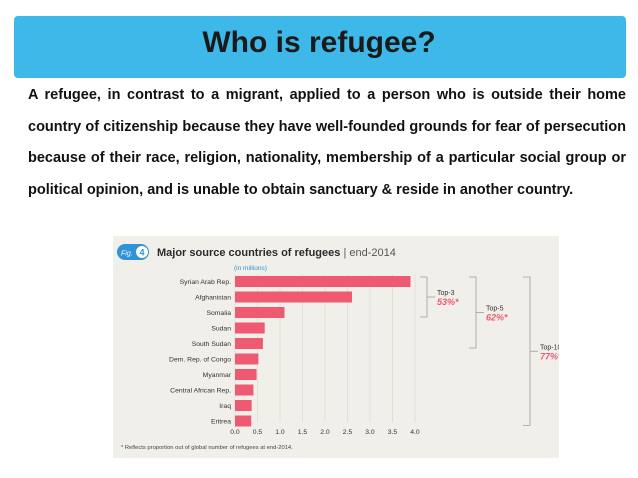 This screenshot has height=478, width=638. Describe the element at coordinates (415, 432) in the screenshot. I see `tick-label: 4.0` at that location.